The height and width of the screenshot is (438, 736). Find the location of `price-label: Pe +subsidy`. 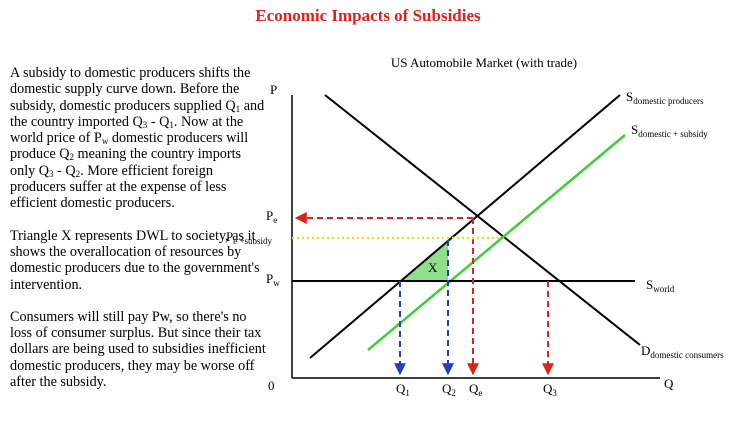

price-label: Pe +subsidy is located at coordinates (249, 237).